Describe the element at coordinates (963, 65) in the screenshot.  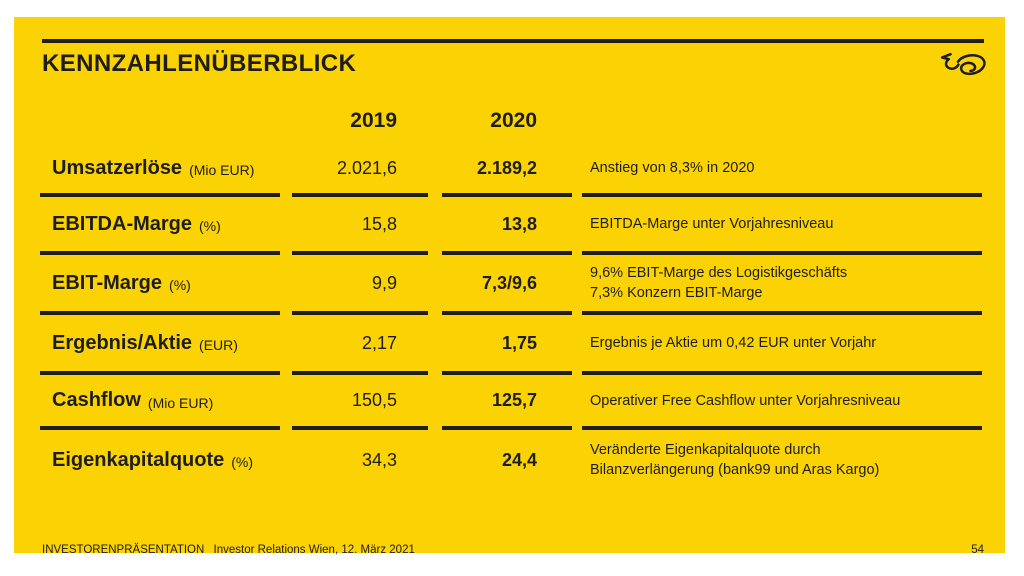
I see `post-horn-icon` at that location.